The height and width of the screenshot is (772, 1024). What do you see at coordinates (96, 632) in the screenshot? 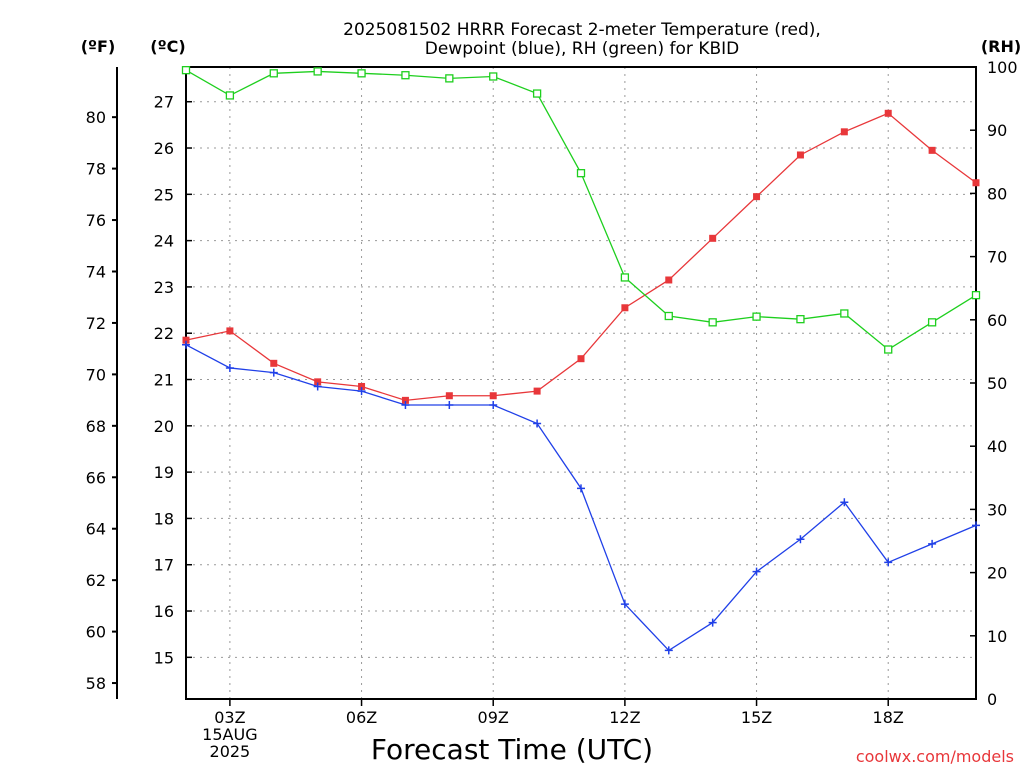
I see `fahrenheit-tick-label: 60` at bounding box center [96, 632].